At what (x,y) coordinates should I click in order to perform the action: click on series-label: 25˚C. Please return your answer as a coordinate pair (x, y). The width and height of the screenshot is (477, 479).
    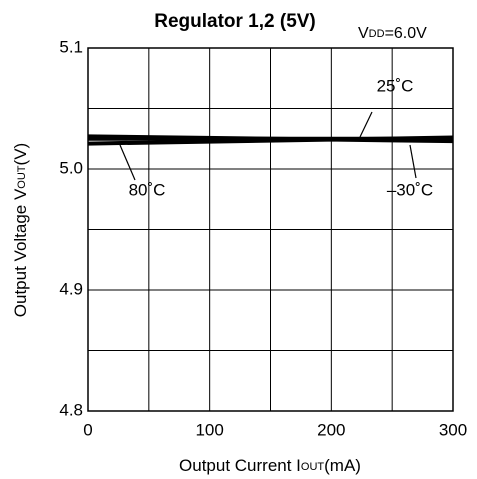
    Looking at the image, I should click on (395, 85).